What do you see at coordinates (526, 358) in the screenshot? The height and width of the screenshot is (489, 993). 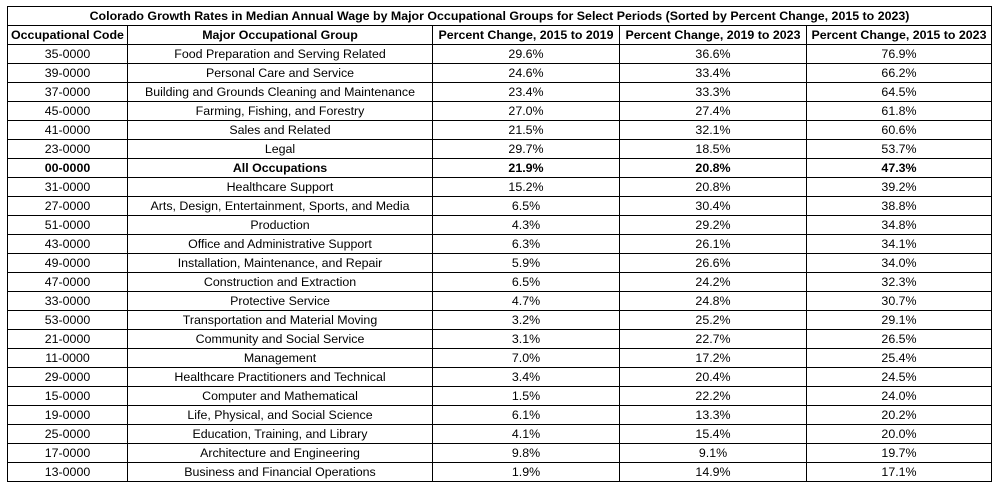 I see `percent-change-2015-2019-cell: 7.0%` at bounding box center [526, 358].